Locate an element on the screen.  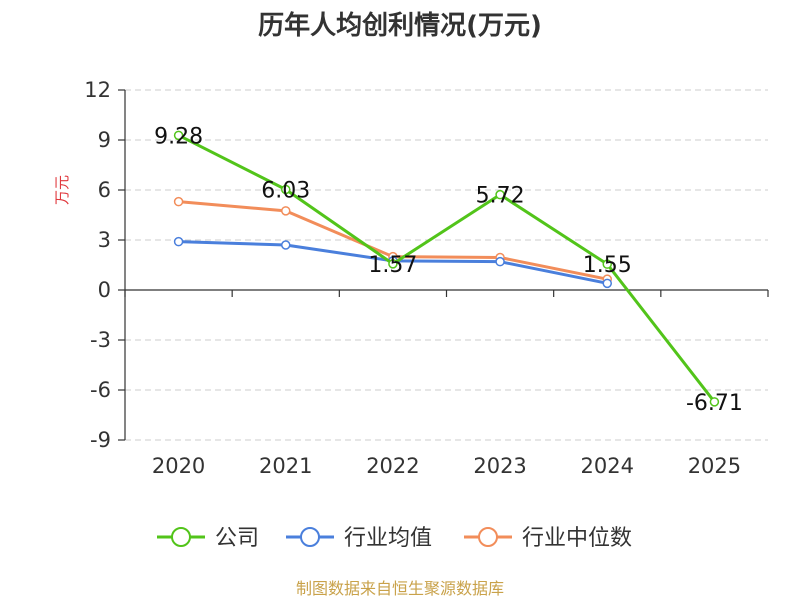
source-note: 制图数据来自恒生聚源数据库 is located at coordinates (400, 588).